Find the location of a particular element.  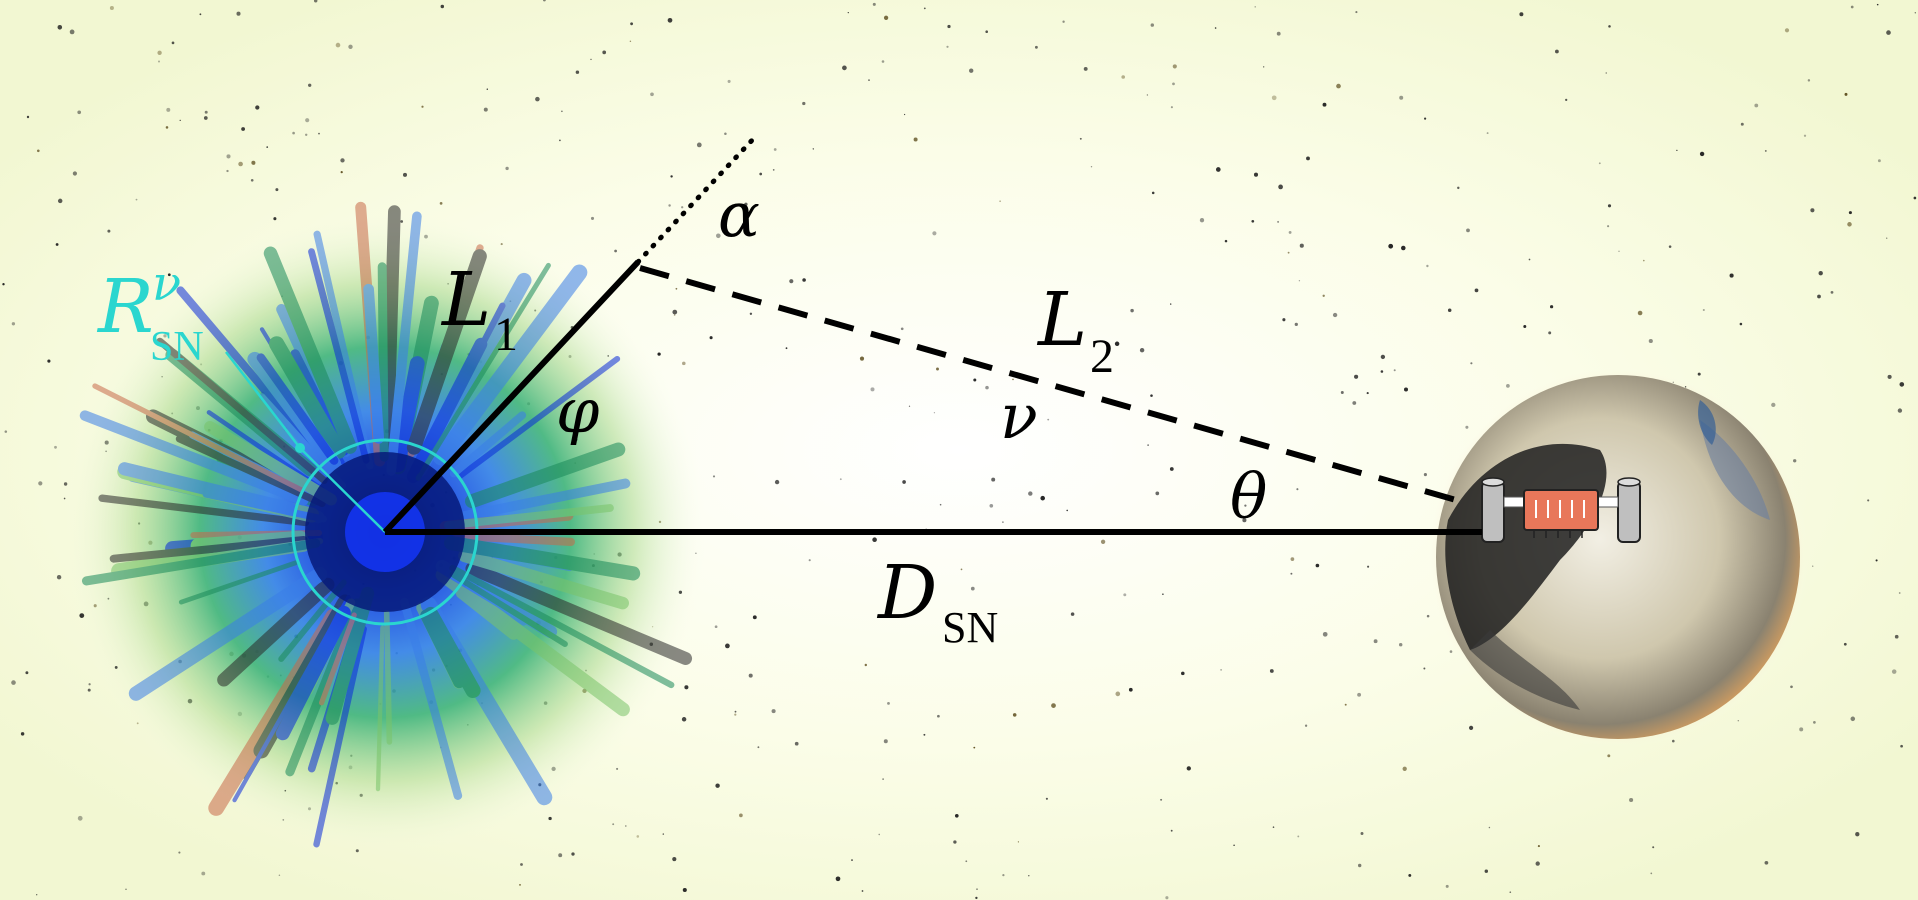

label-theta: θ is located at coordinates (1248, 496).